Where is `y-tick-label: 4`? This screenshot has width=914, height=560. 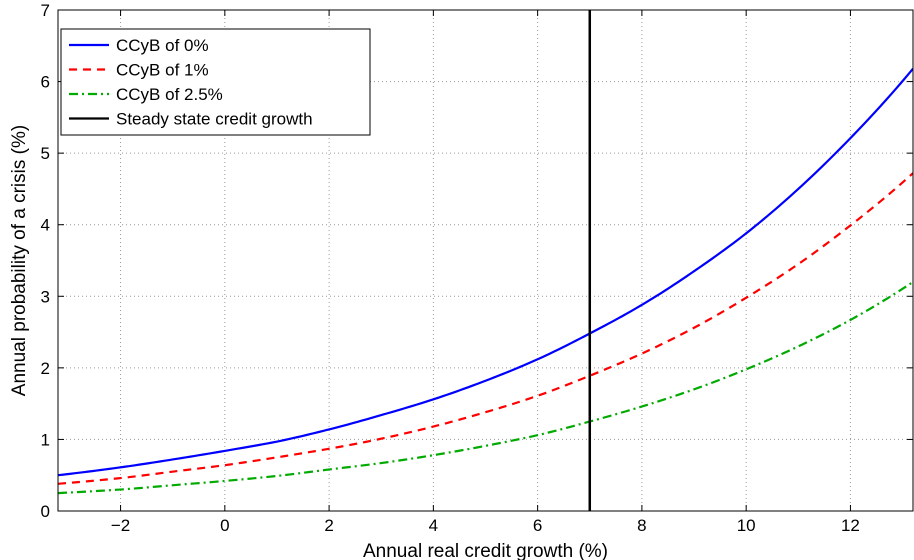 y-tick-label: 4 is located at coordinates (45, 225).